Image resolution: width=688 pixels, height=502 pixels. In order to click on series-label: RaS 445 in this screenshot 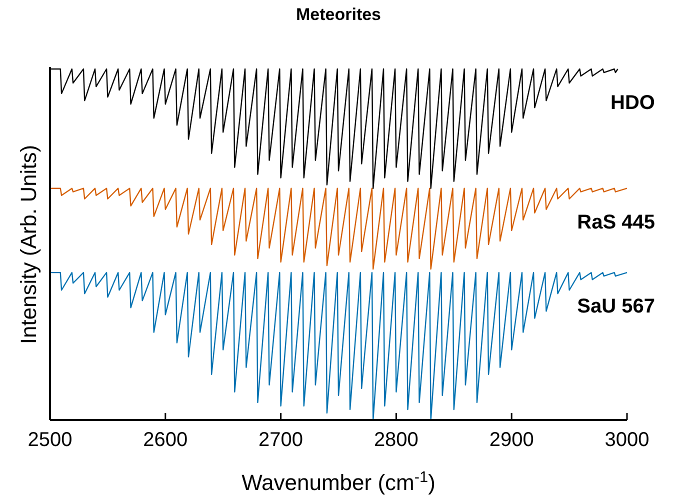, I will do `click(616, 222)`.